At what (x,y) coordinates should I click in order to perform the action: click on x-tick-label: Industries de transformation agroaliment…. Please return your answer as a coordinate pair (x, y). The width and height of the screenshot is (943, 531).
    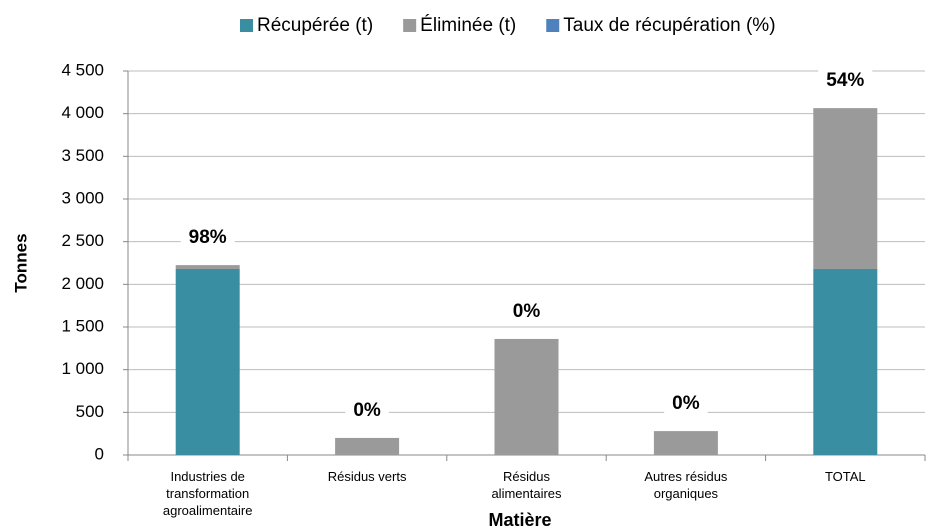
    Looking at the image, I should click on (207, 493).